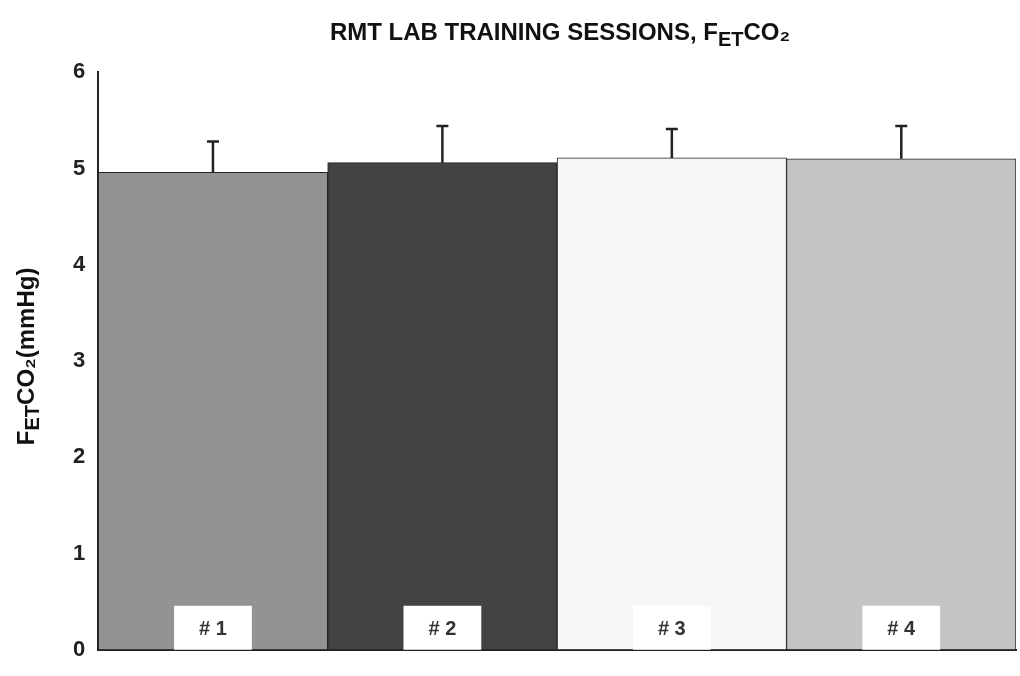  What do you see at coordinates (560, 34) in the screenshot?
I see `chart-title: RMT LAB TRAINING SESSIONS, F$_{ET}$CO₂` at bounding box center [560, 34].